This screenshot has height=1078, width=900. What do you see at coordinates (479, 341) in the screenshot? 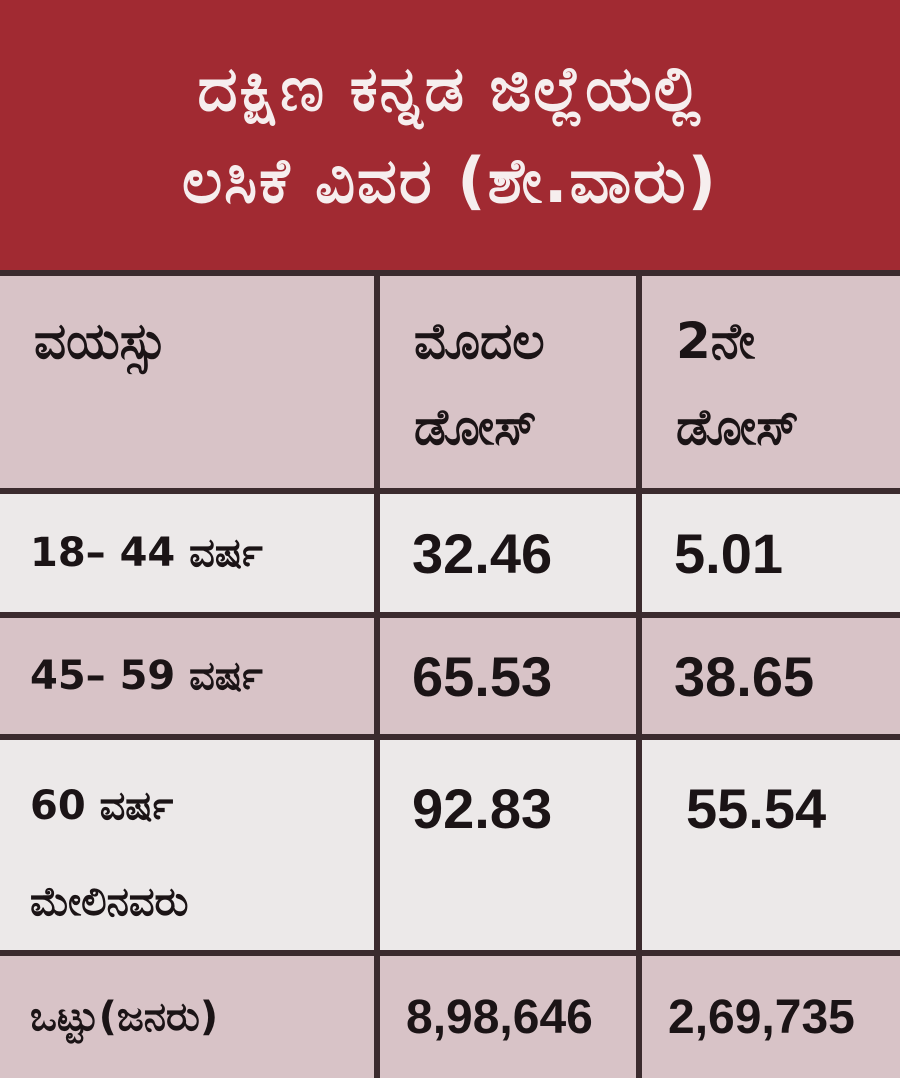
I see `header-first-dose-line1: ಮೊದಲ` at bounding box center [479, 341].